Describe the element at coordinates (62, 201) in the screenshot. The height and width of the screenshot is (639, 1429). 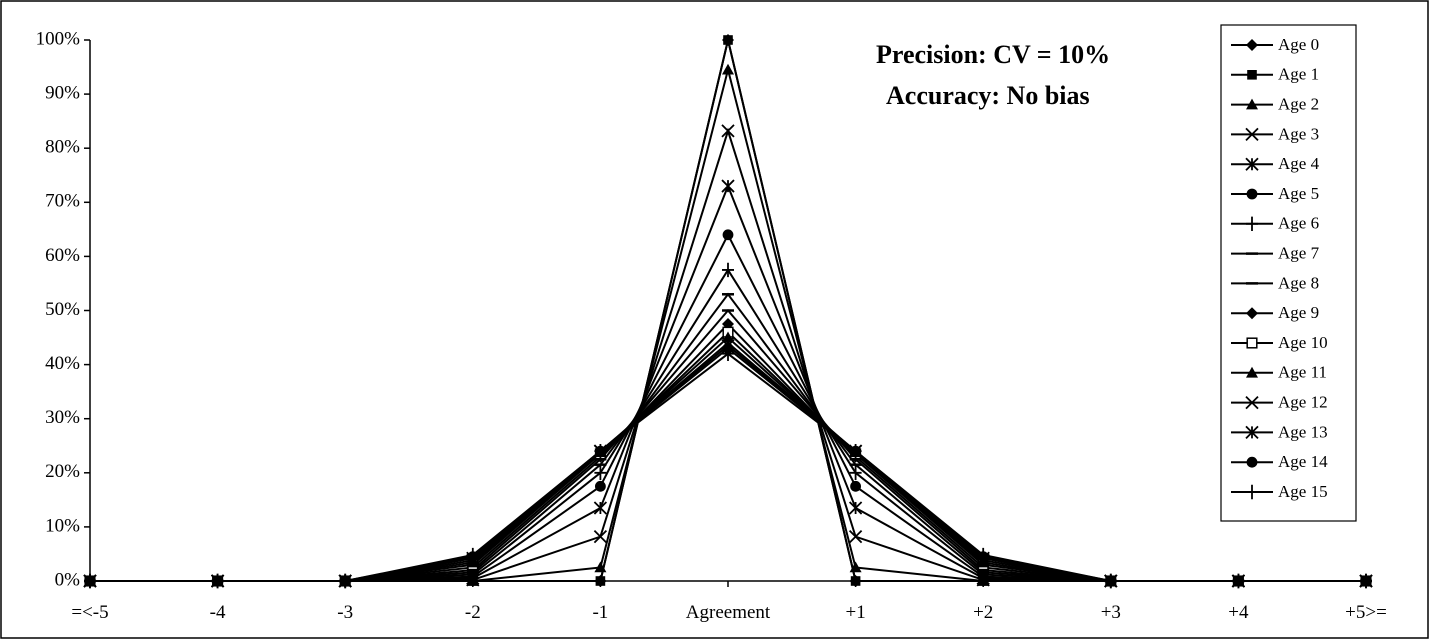
I see `y-tick-label: 70%` at that location.